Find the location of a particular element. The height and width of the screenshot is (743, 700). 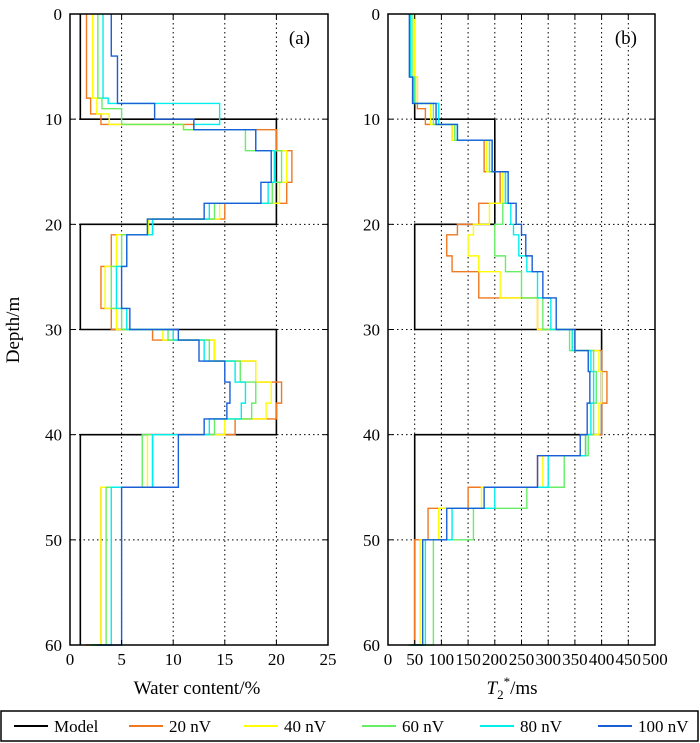

x-tick-label: 200 is located at coordinates (495, 659).